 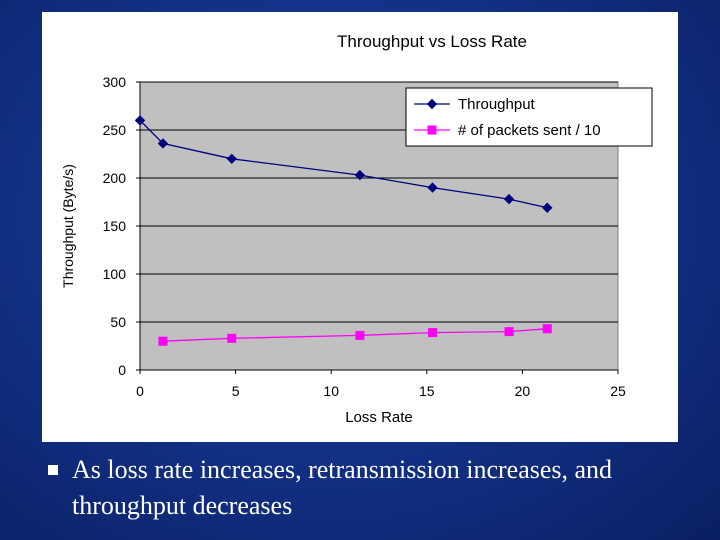 I want to click on x-tick-label: 10, so click(x=331, y=391).